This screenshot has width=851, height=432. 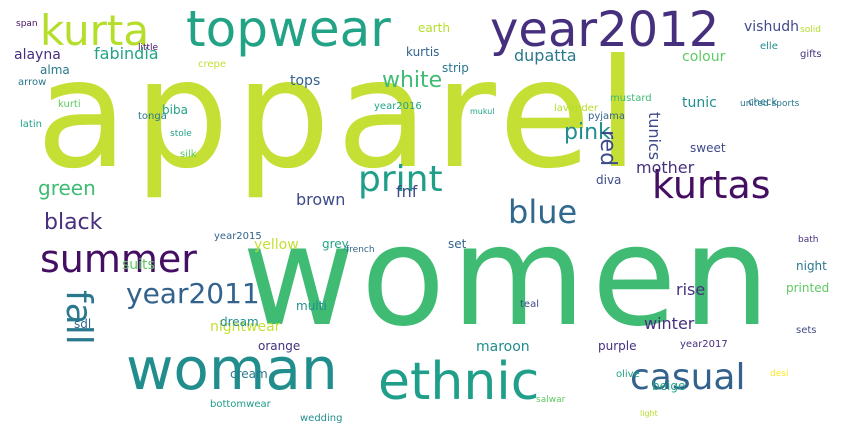 I want to click on word-multi: multi, so click(x=311, y=306).